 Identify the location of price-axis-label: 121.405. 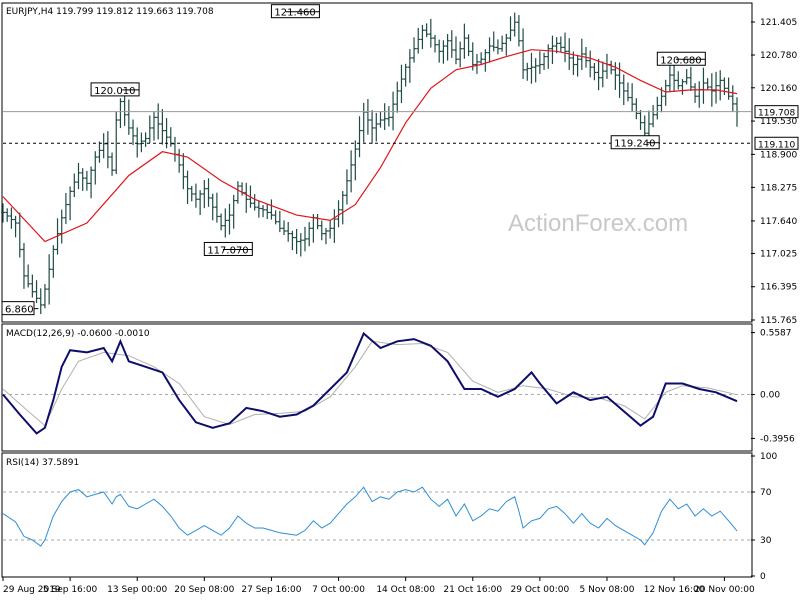
(778, 23).